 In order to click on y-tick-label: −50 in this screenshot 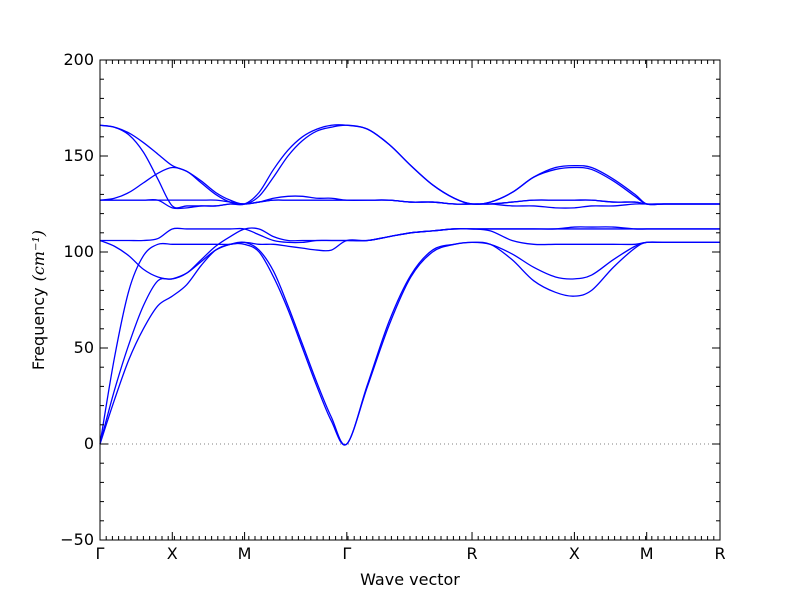, I will do `click(77, 539)`.